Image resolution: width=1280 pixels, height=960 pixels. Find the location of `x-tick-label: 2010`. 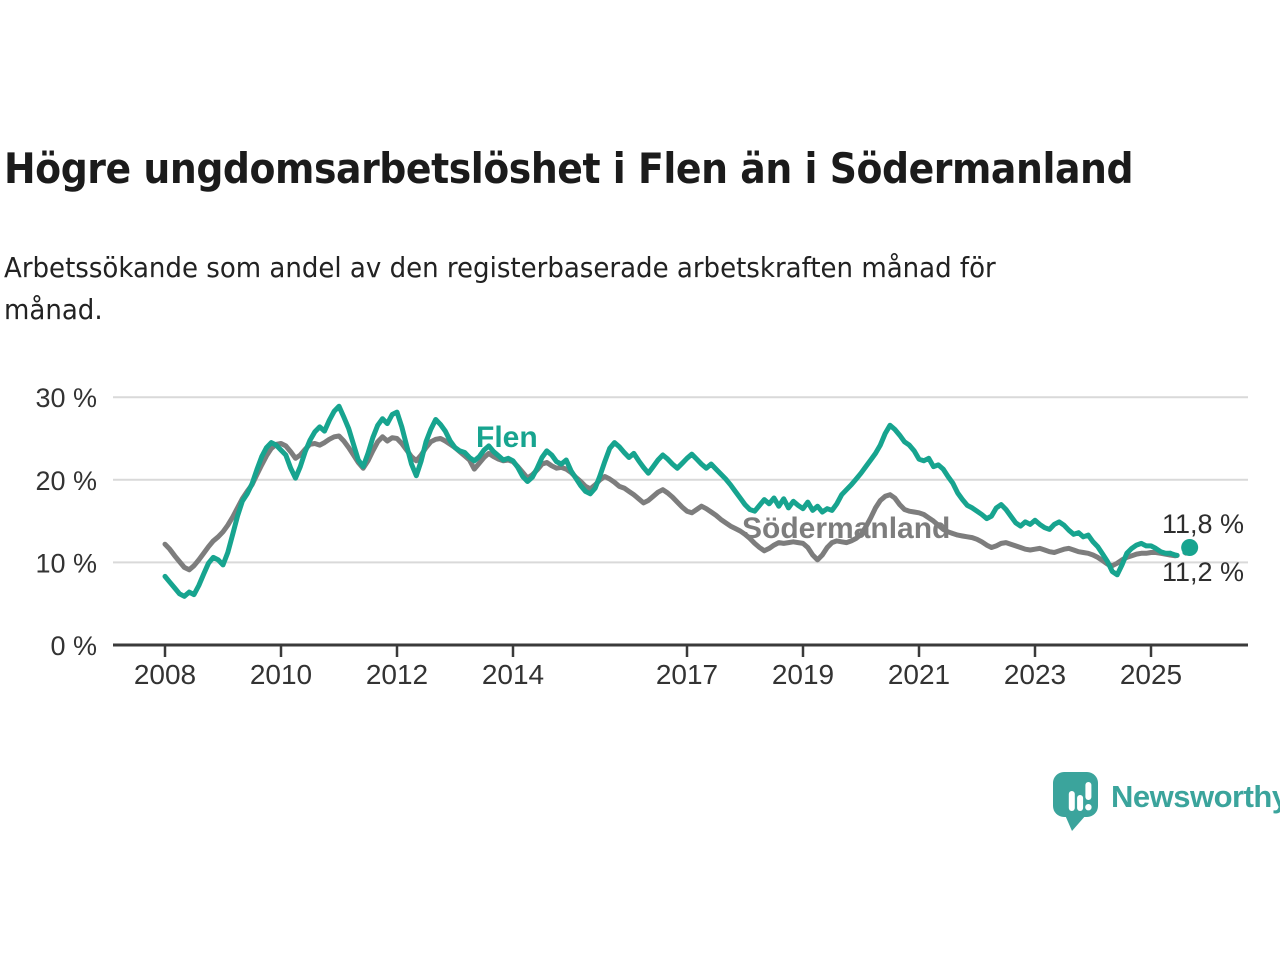

x-tick-label: 2010 is located at coordinates (281, 674).